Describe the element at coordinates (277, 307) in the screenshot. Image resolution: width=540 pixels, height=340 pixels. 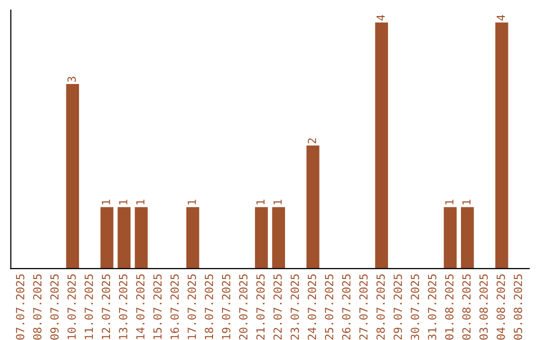
I see `x-tick-label: 22.07.2025` at that location.